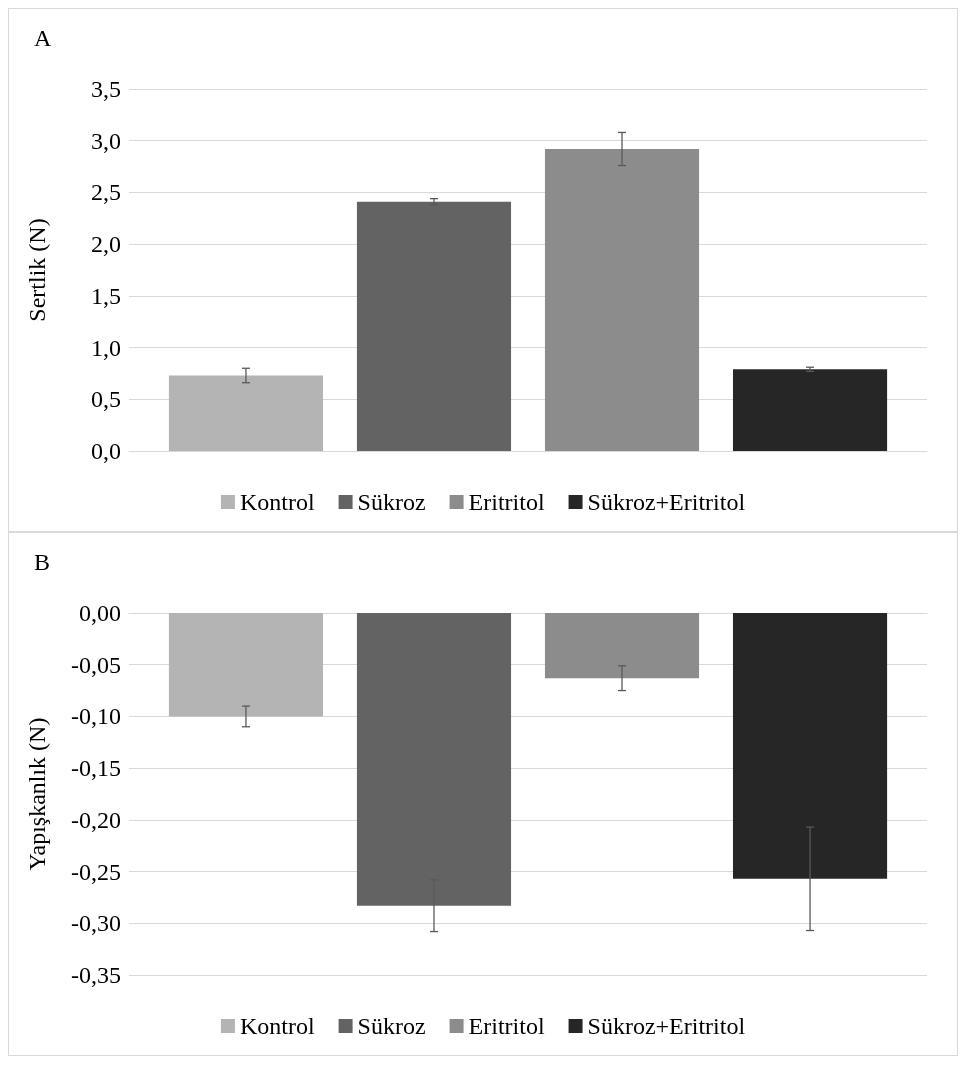  What do you see at coordinates (106, 244) in the screenshot?
I see `y-tick-label: 2,0` at bounding box center [106, 244].